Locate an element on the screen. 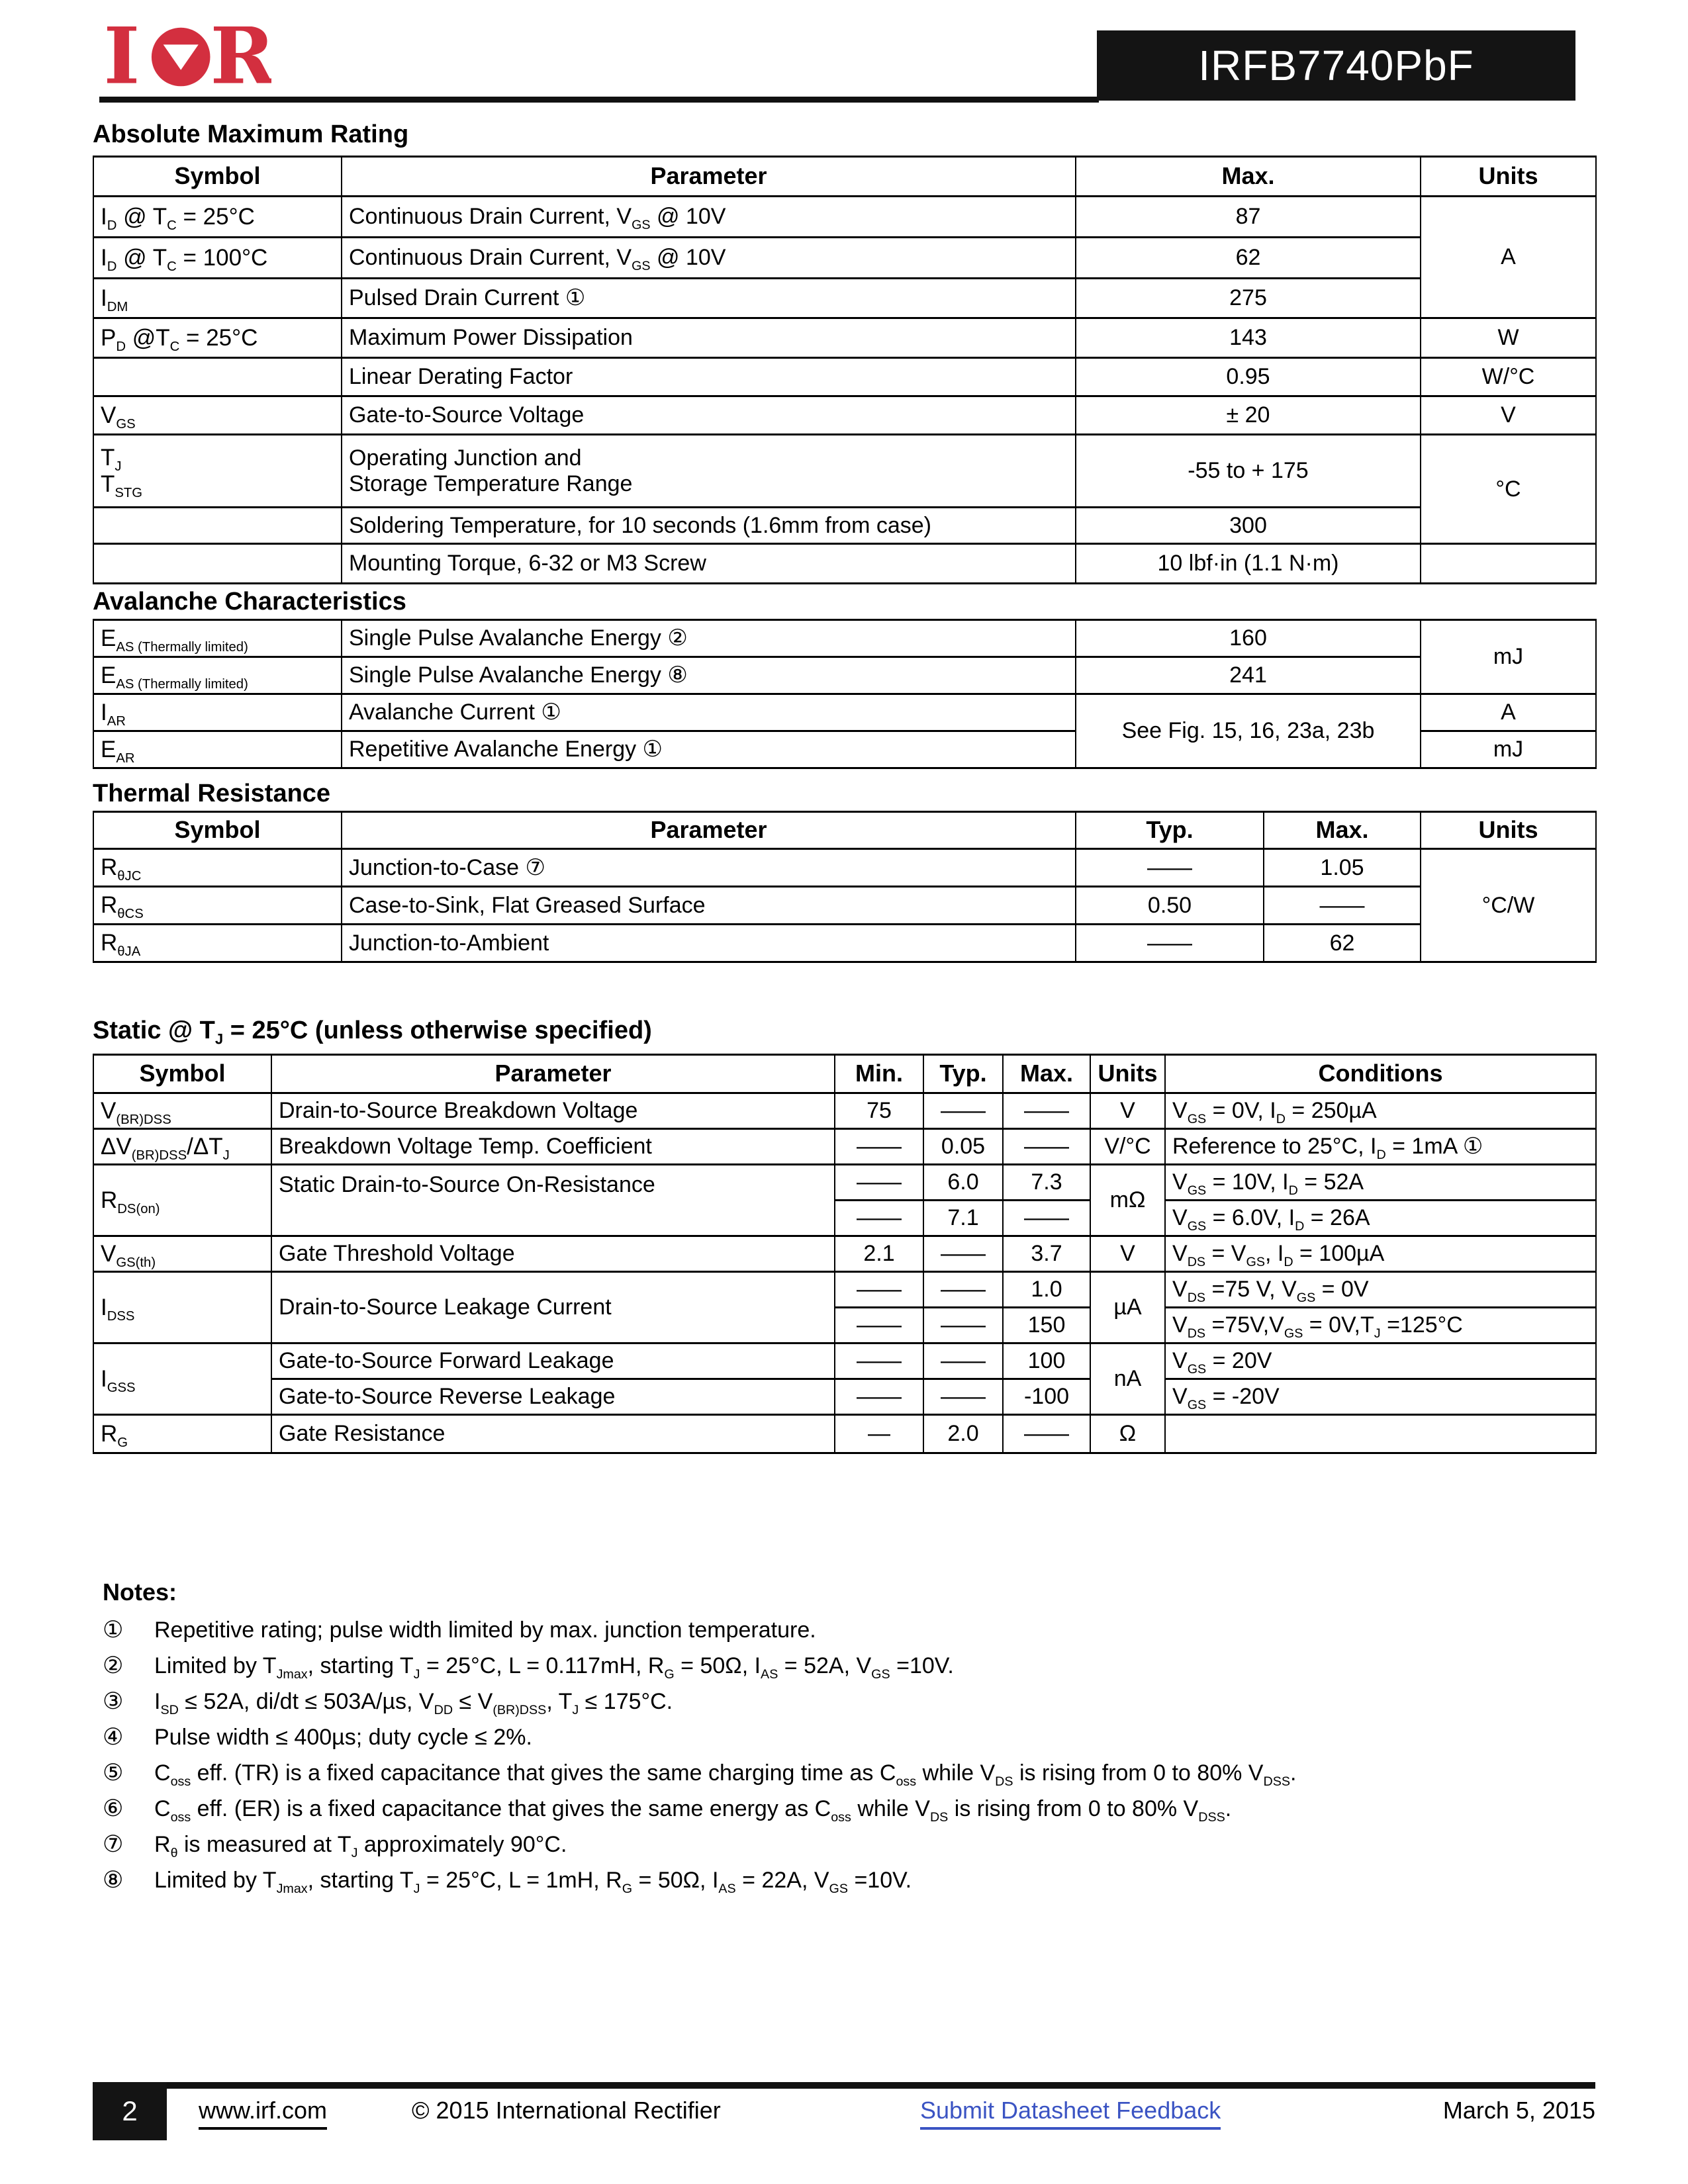 The height and width of the screenshot is (2184, 1688). max-cell: —— is located at coordinates (1046, 1218).